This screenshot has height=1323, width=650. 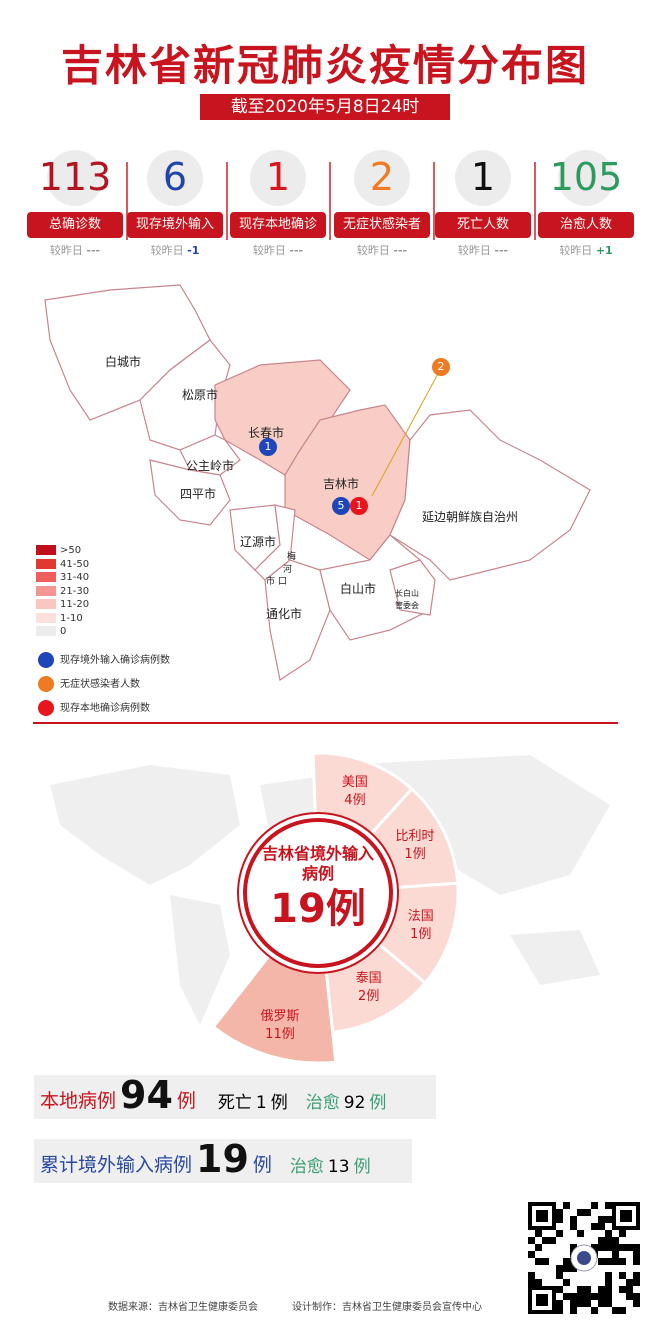 I want to click on rose-label: 比利时 1例, so click(x=415, y=846).